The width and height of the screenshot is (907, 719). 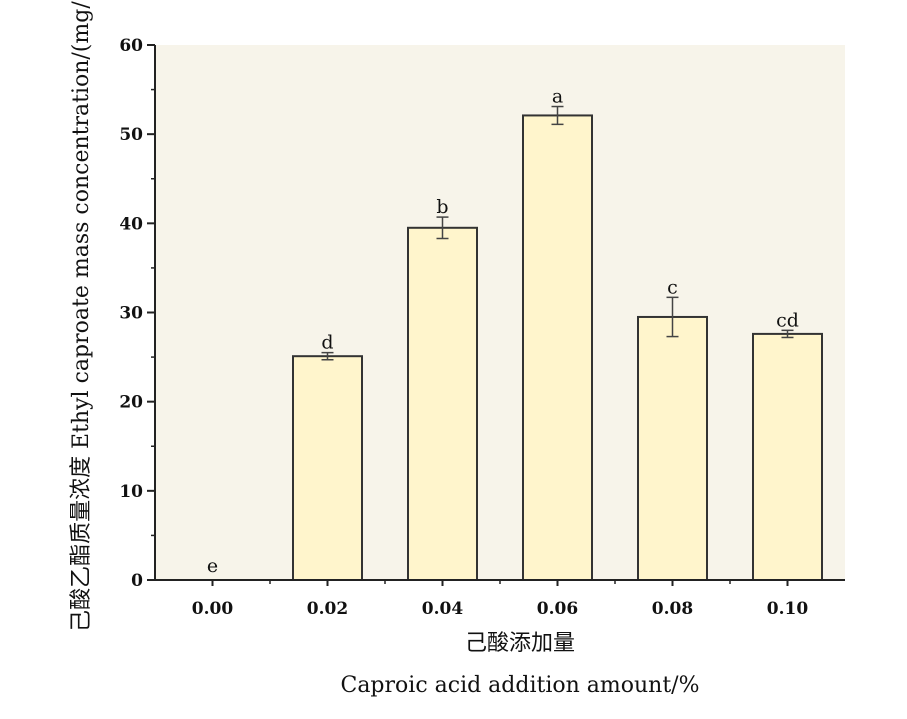 What do you see at coordinates (327, 343) in the screenshot?
I see `significance-label: d` at bounding box center [327, 343].